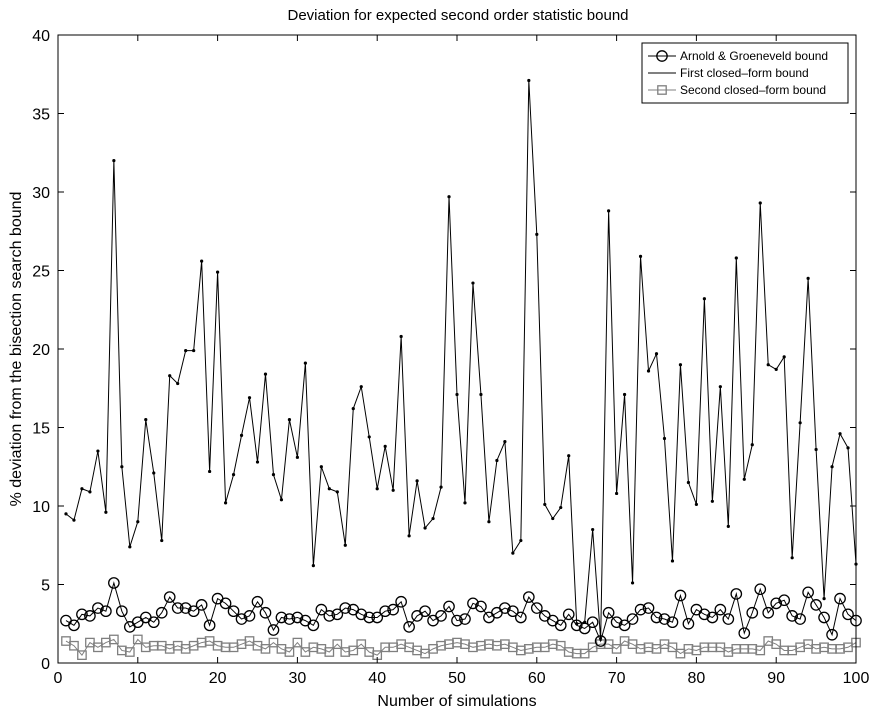  Describe the element at coordinates (662, 56) in the screenshot. I see `legend-marker` at that location.